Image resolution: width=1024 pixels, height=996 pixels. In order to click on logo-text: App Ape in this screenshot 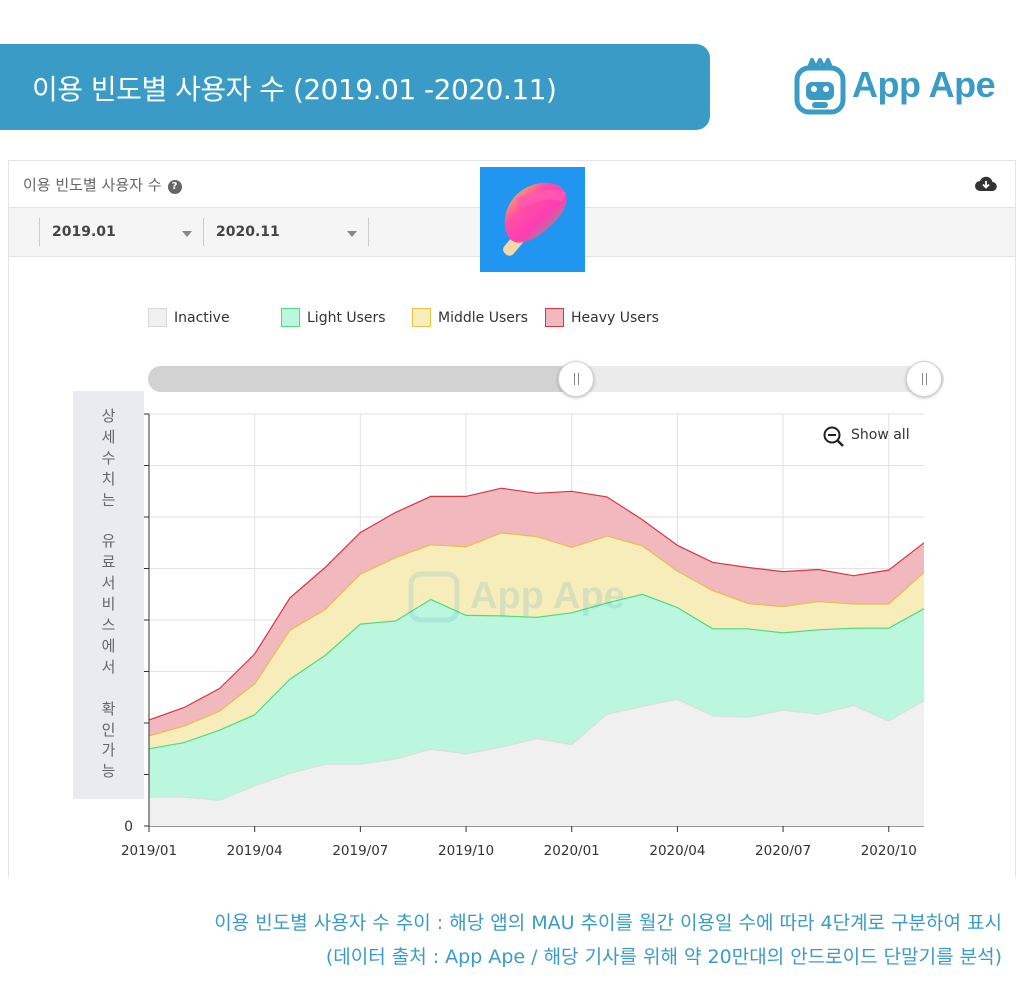, I will do `click(924, 84)`.